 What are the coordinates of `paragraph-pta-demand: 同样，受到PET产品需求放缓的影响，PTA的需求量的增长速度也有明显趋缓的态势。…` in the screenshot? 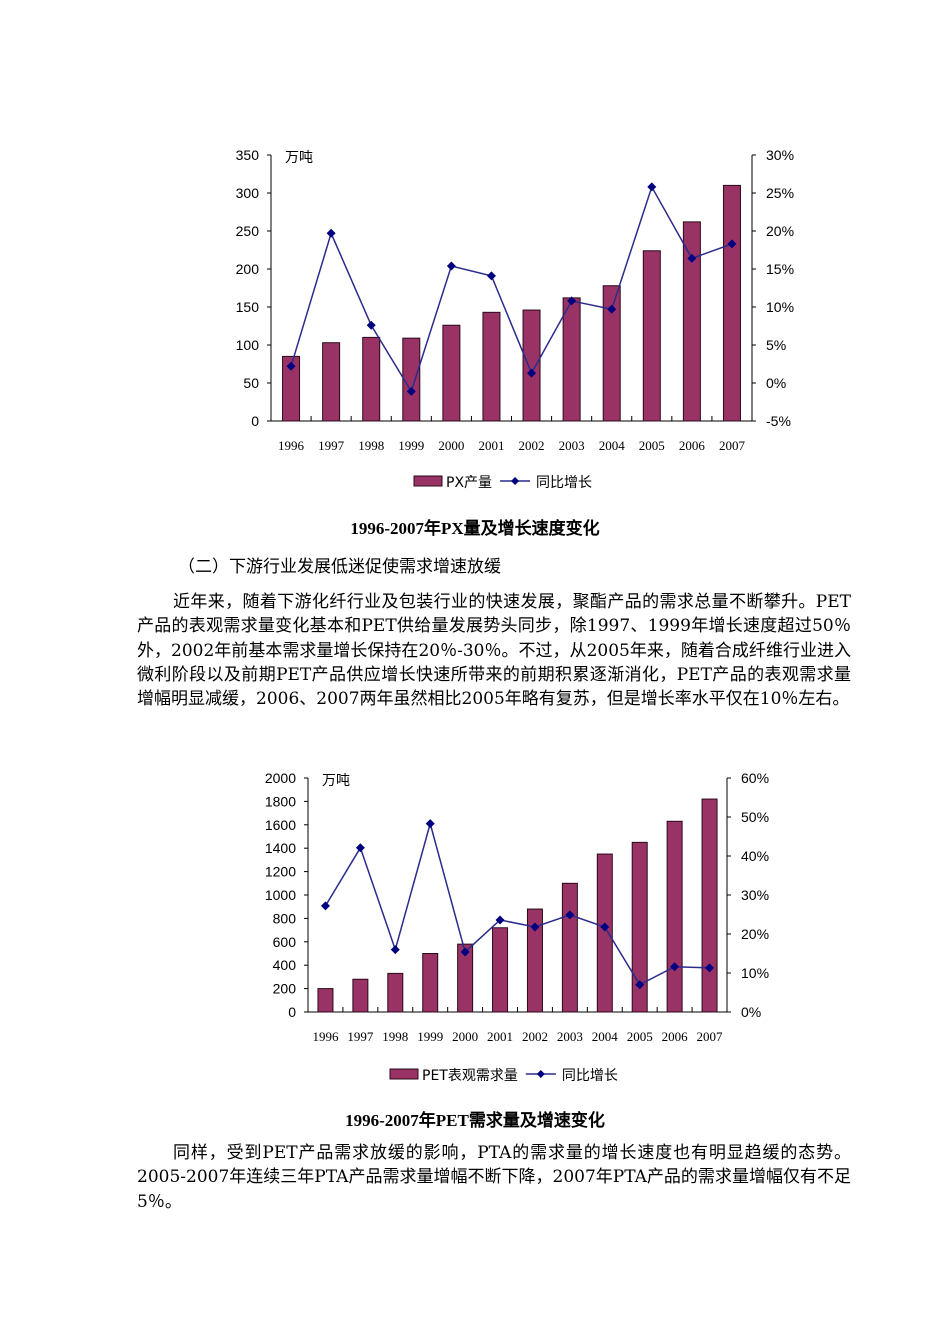 It's located at (494, 1177).